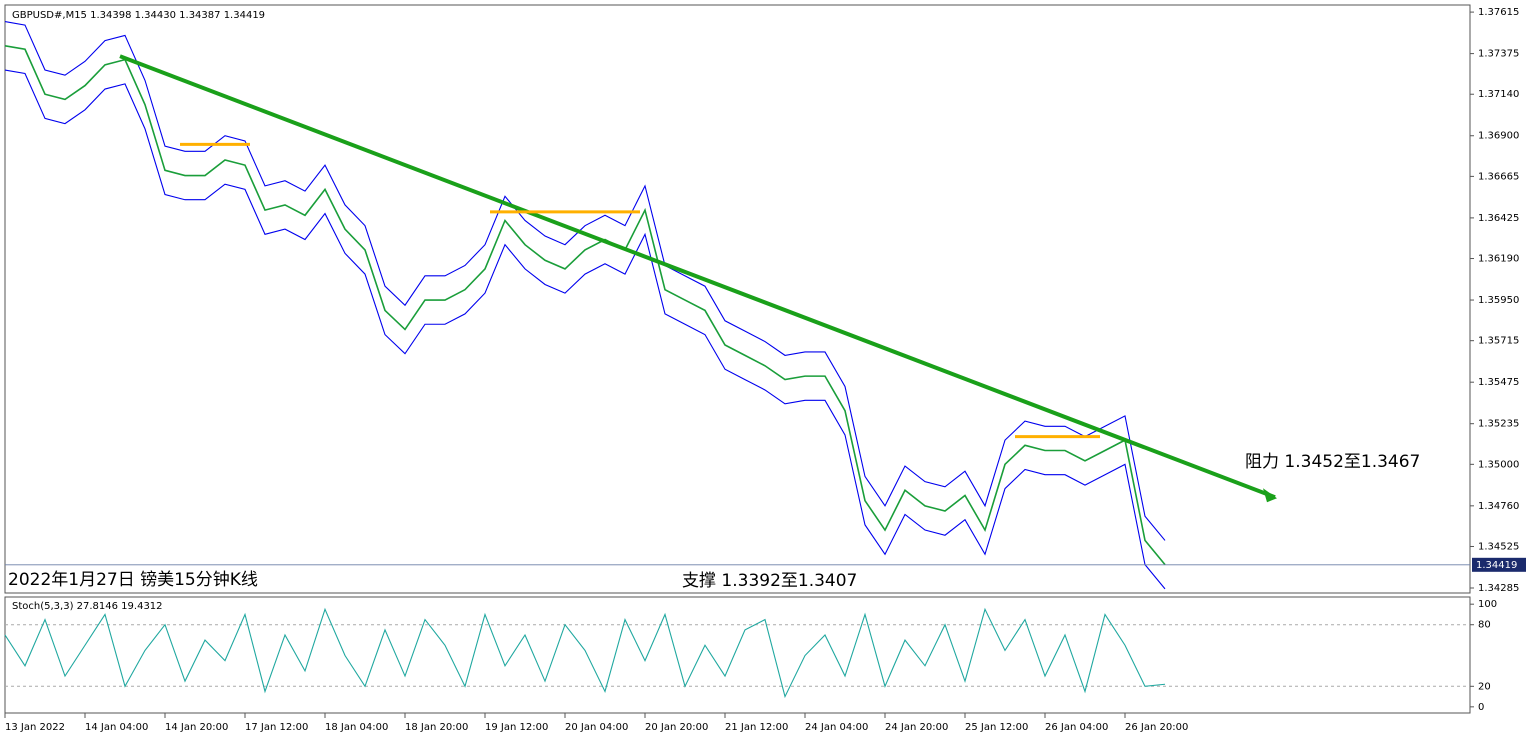 The height and width of the screenshot is (744, 1530). Describe the element at coordinates (676, 727) in the screenshot. I see `x-tick-label: 20 Jan 20:00` at that location.